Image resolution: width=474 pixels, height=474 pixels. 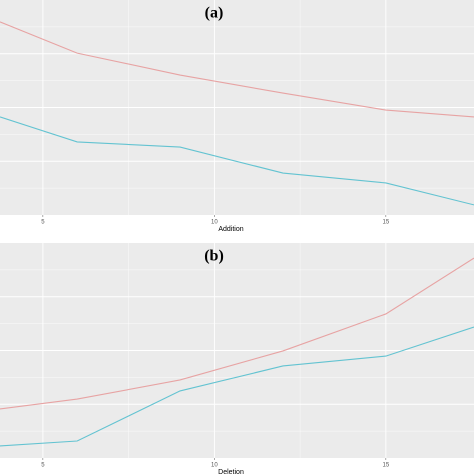 What do you see at coordinates (230, 229) in the screenshot?
I see `x-axis-label: Addition` at bounding box center [230, 229].